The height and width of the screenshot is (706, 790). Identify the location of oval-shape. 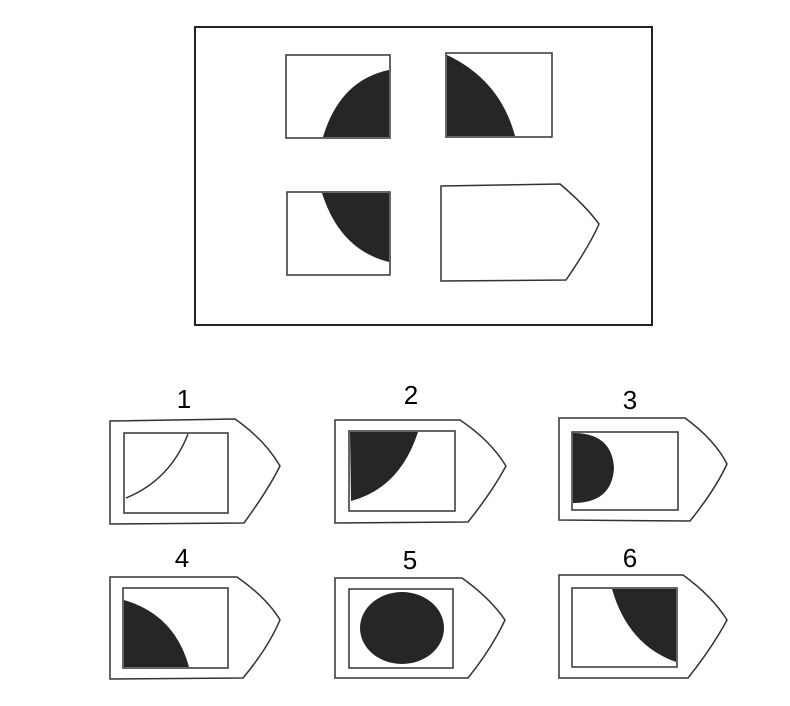
(402, 628).